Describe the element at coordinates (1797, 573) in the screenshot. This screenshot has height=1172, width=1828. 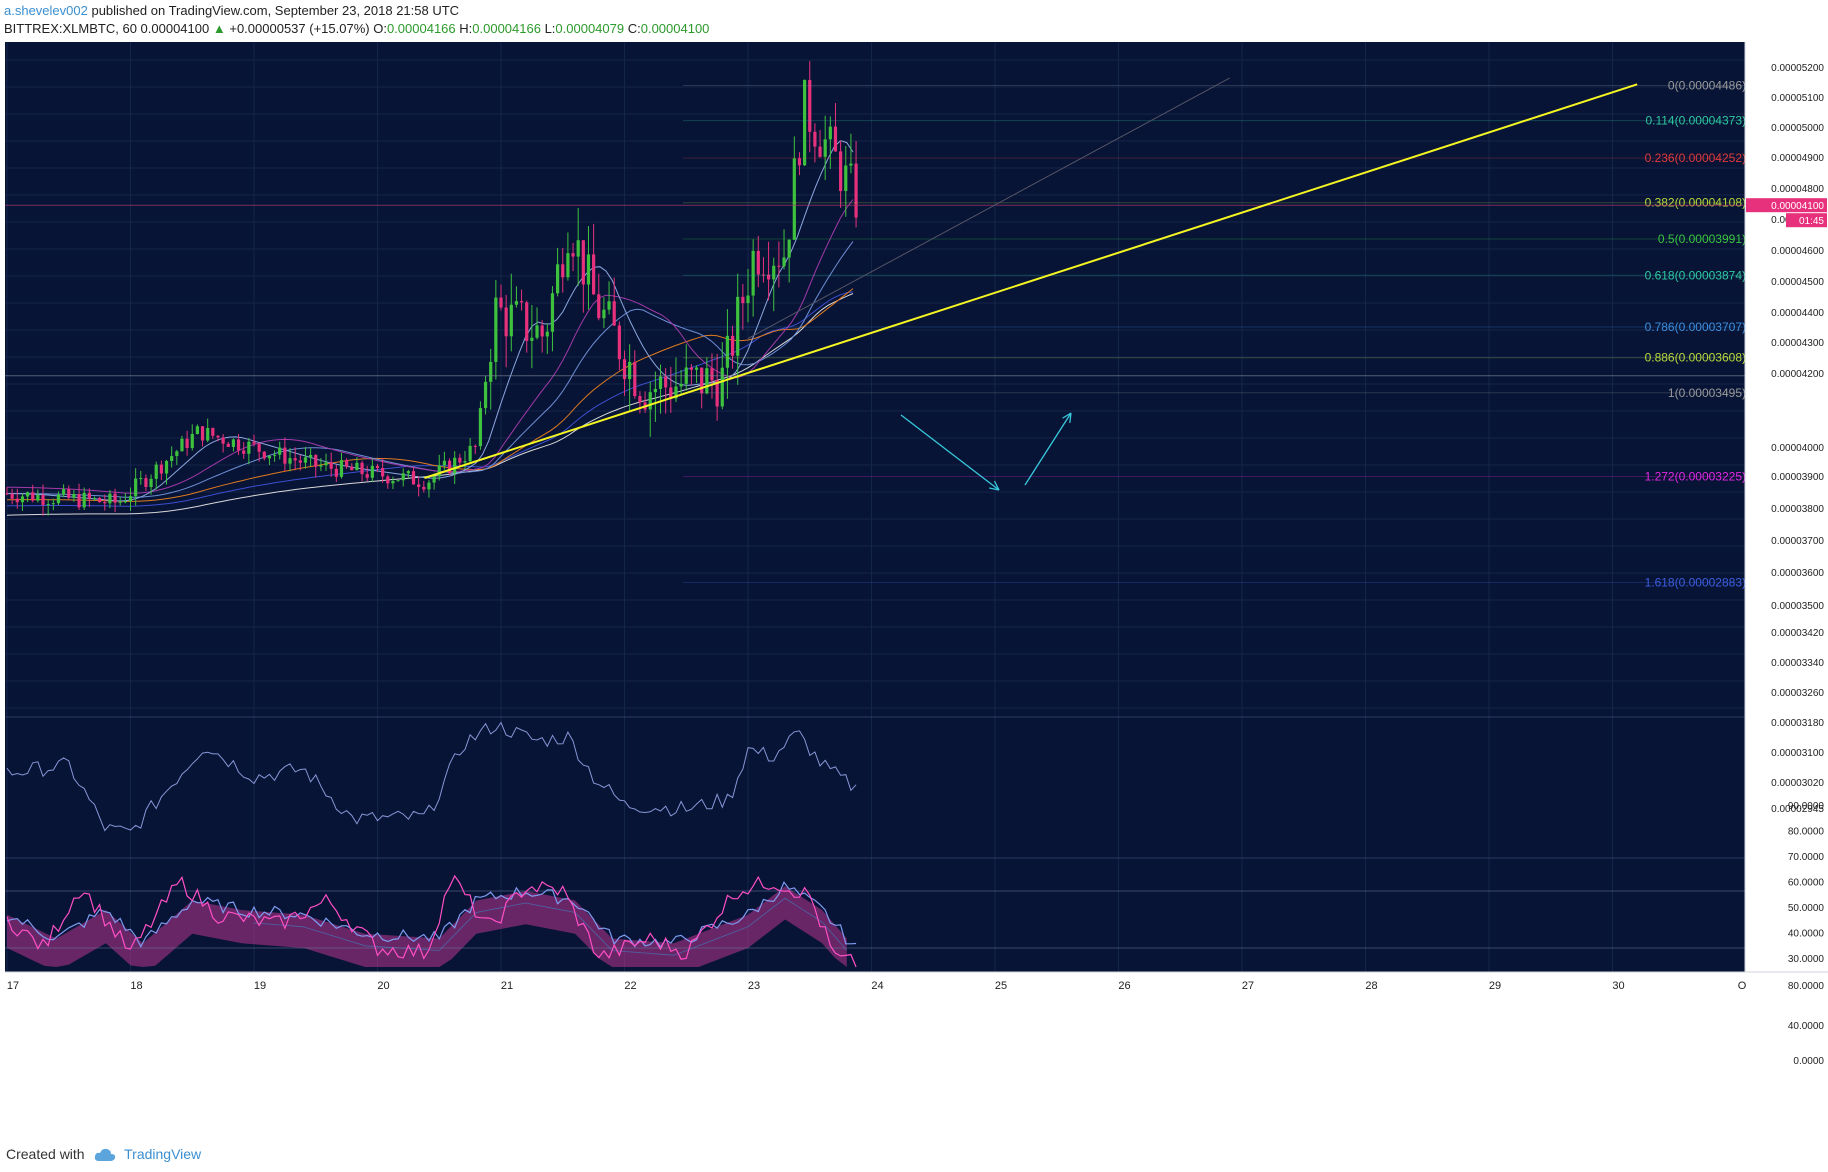
I see `price-axis-label: 0.00003600` at that location.